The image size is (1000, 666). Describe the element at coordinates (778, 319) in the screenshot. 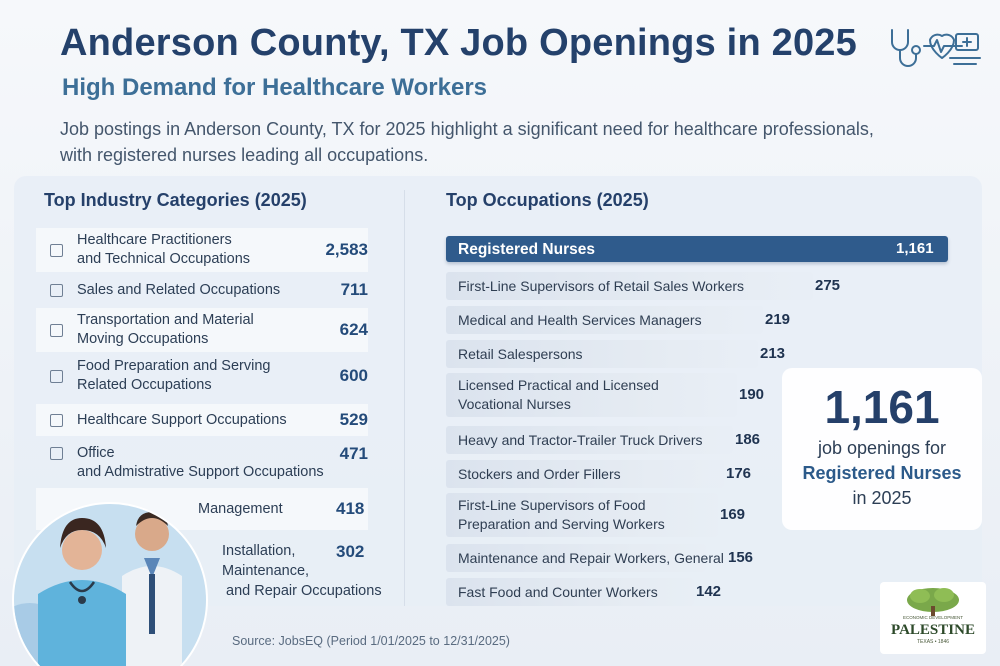

I see `occupation-value: 219` at that location.